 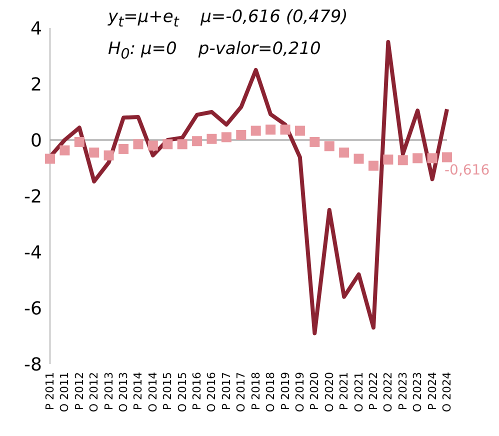 I want to click on x-tick-label: P 2021, so click(x=344, y=391).